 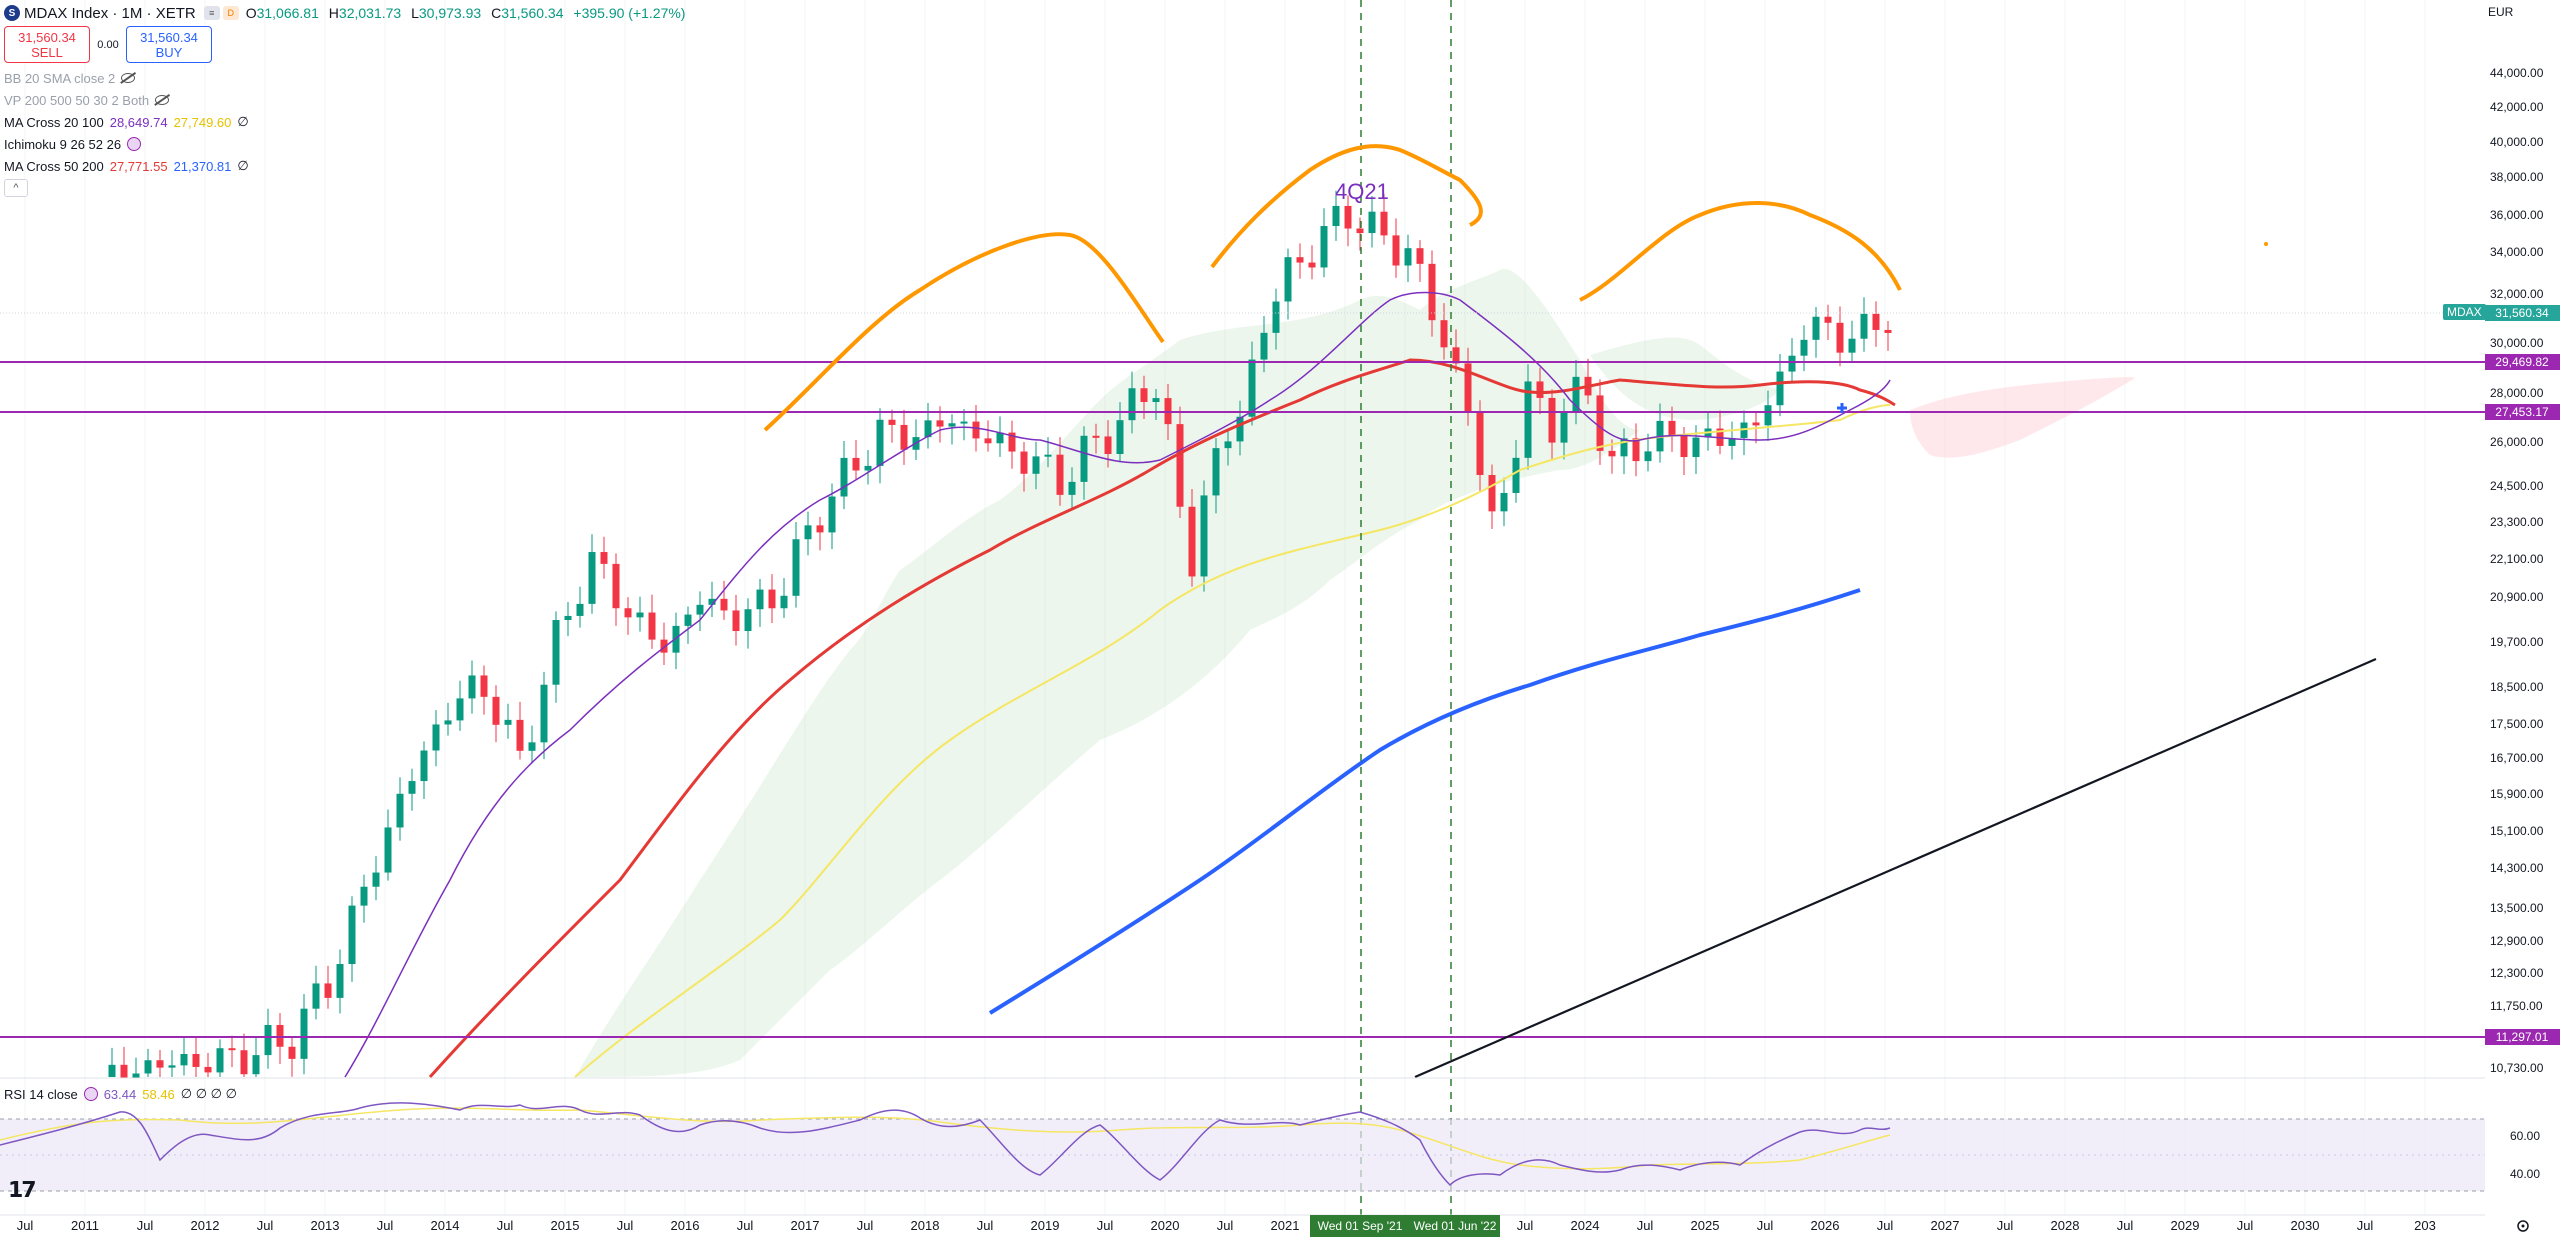 I want to click on time-axis-label: 2025, so click(x=1705, y=1225).